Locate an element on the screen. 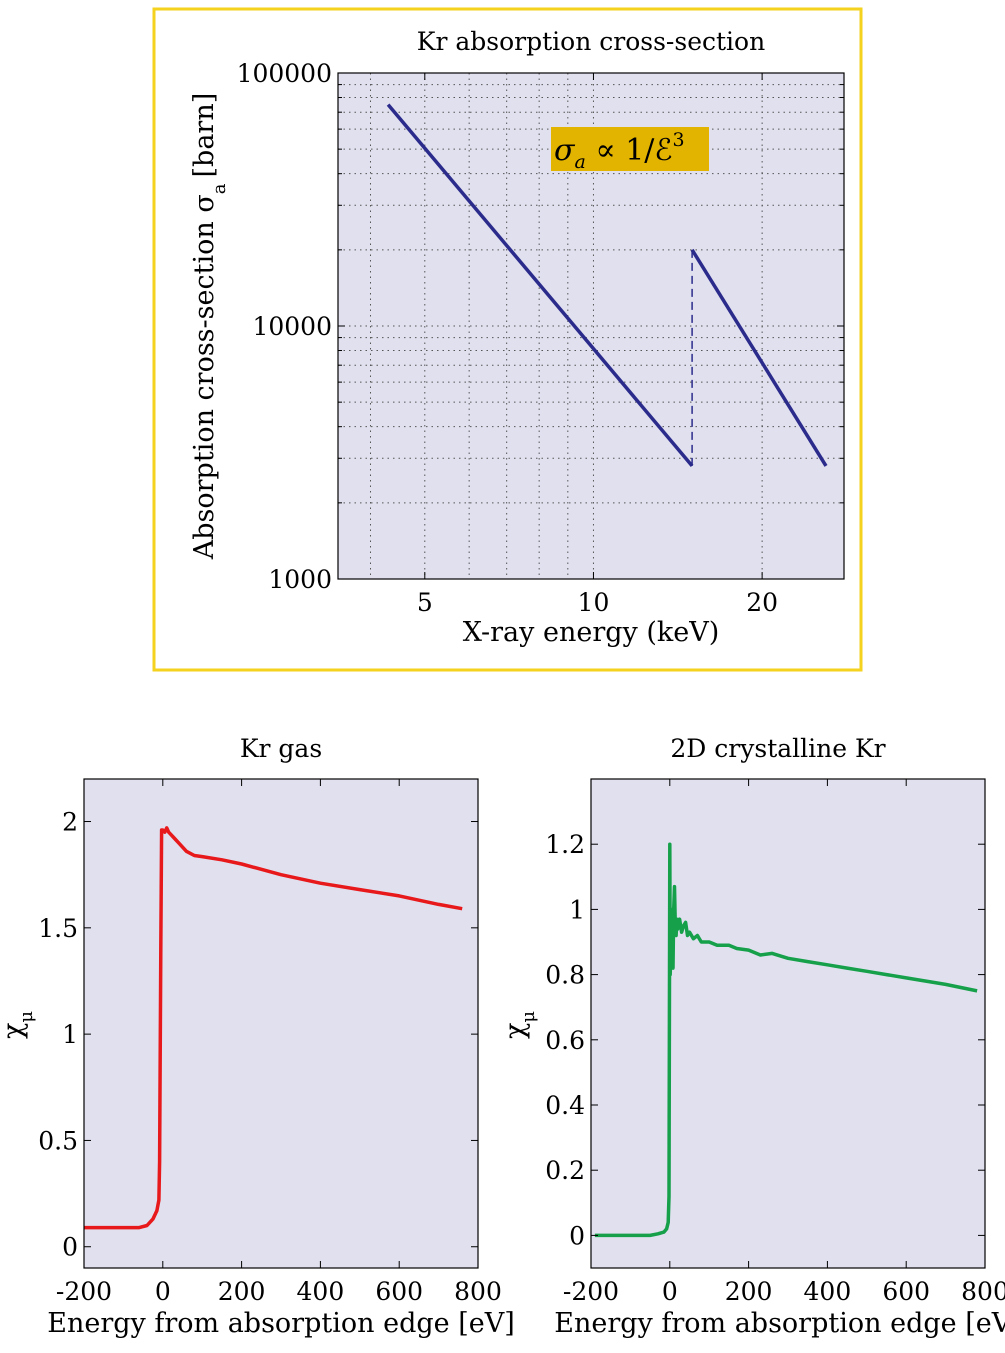 This screenshot has width=1005, height=1353. annotation-mid: ∝ 1/ℰ is located at coordinates (629, 150).